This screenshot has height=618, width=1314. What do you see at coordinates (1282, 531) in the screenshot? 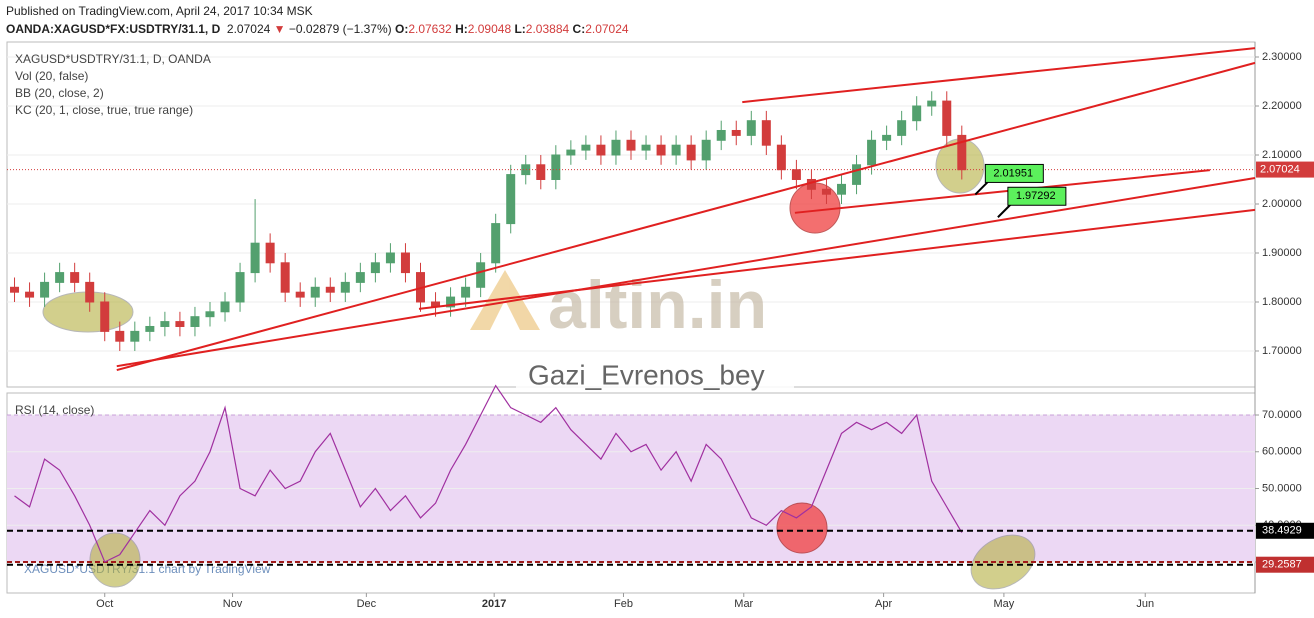
I see `level-label: 38.4929` at bounding box center [1282, 531].